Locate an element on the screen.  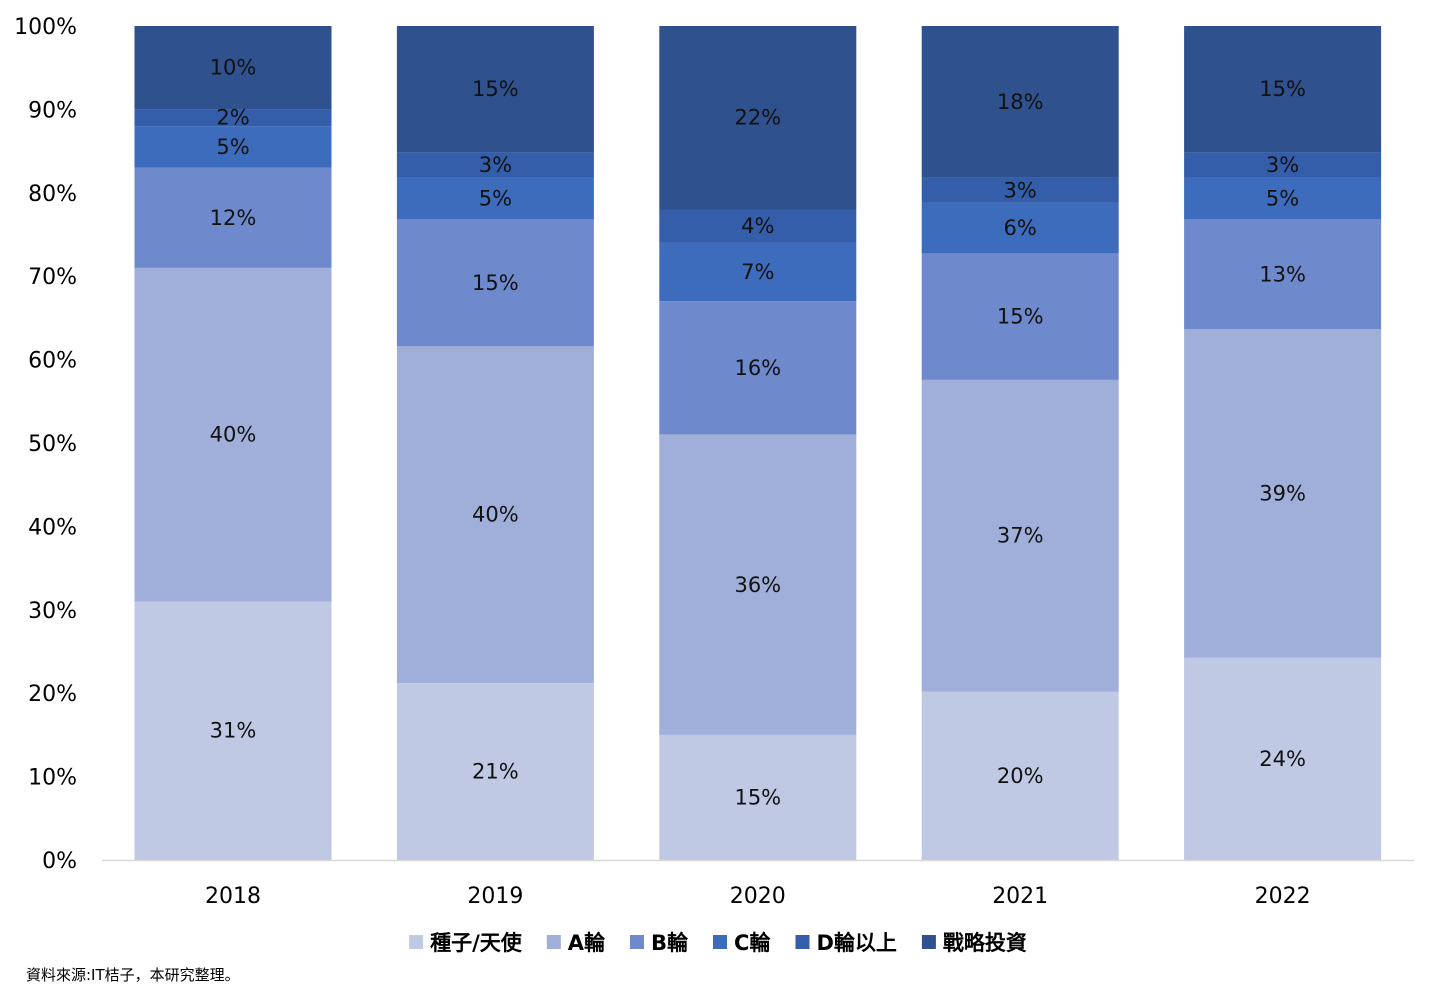
data-label-2021-s3: 6% is located at coordinates (1020, 228).